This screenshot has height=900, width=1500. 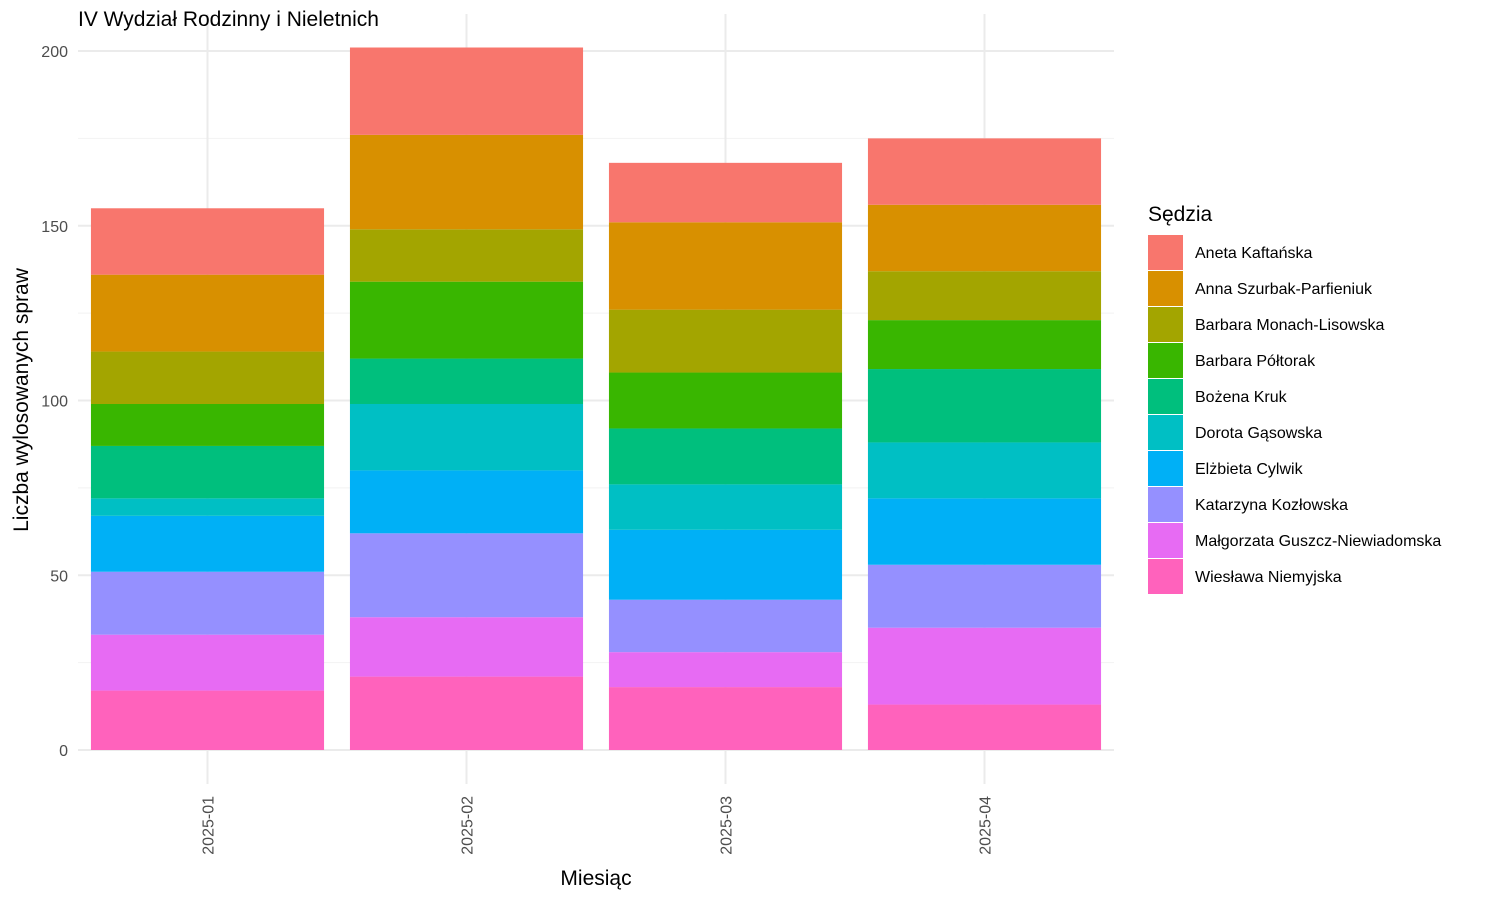 I want to click on legend-label: Aneta Kaftańska, so click(x=1254, y=253).